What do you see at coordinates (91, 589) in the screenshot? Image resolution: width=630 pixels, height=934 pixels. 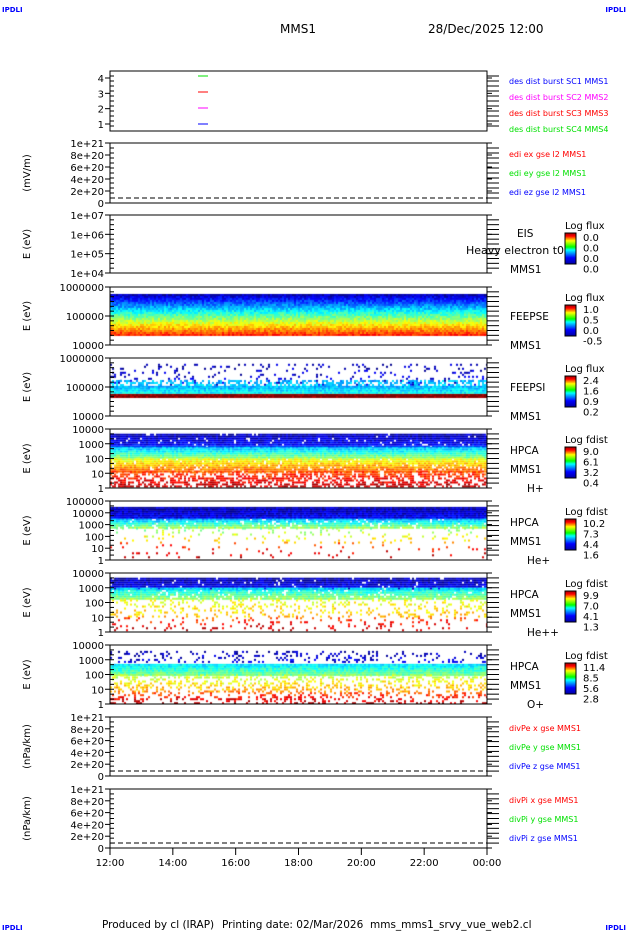 I see `panel-8-ytick-label: 1000` at bounding box center [91, 589].